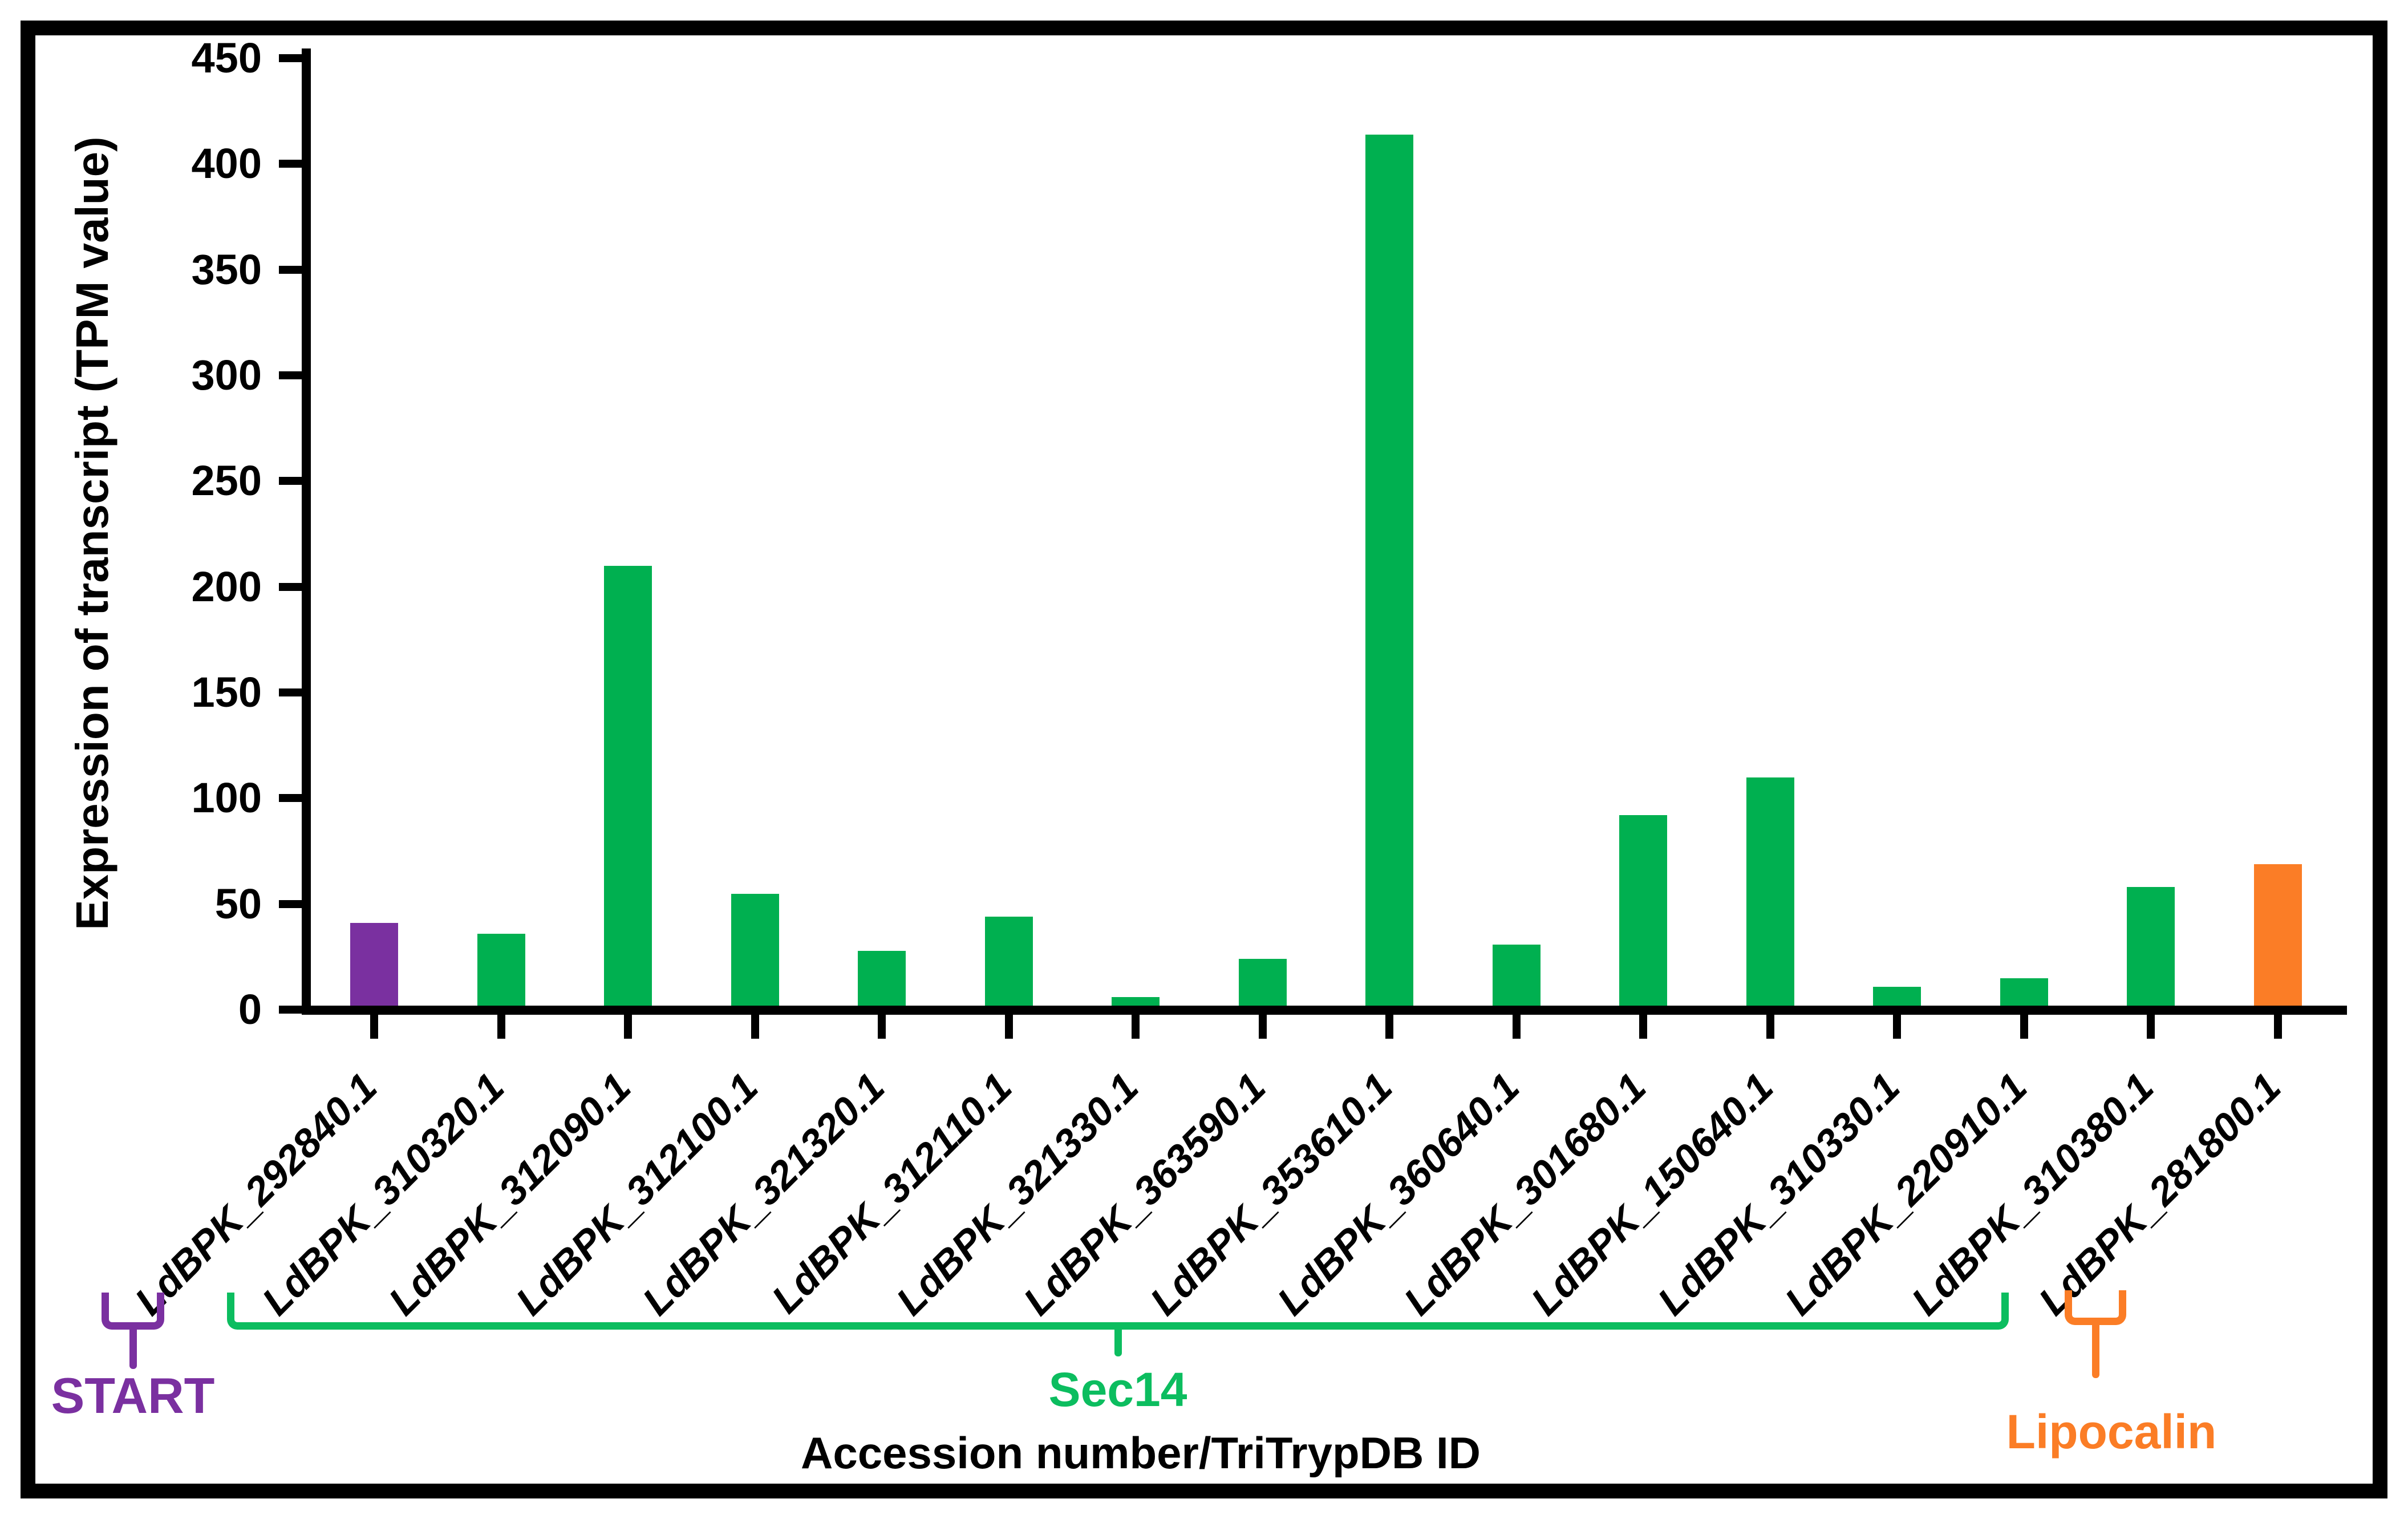 The height and width of the screenshot is (1519, 2408). Describe the element at coordinates (882, 978) in the screenshot. I see `bar-LdBPK_321320.1` at that location.